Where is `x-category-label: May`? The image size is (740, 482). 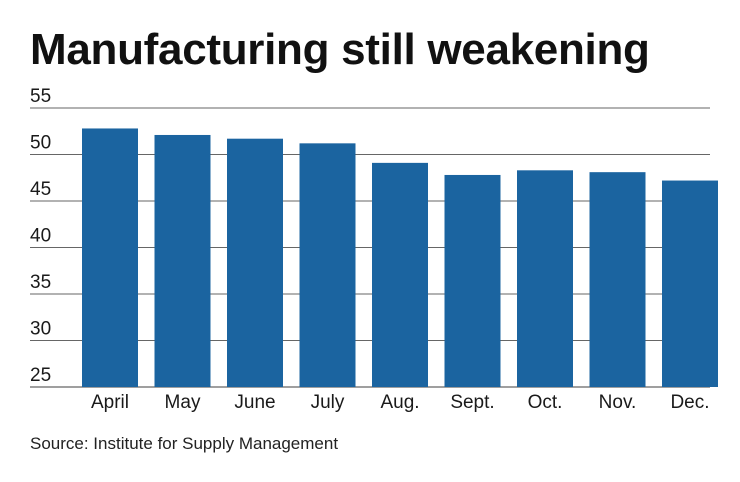 x-category-label: May is located at coordinates (183, 402).